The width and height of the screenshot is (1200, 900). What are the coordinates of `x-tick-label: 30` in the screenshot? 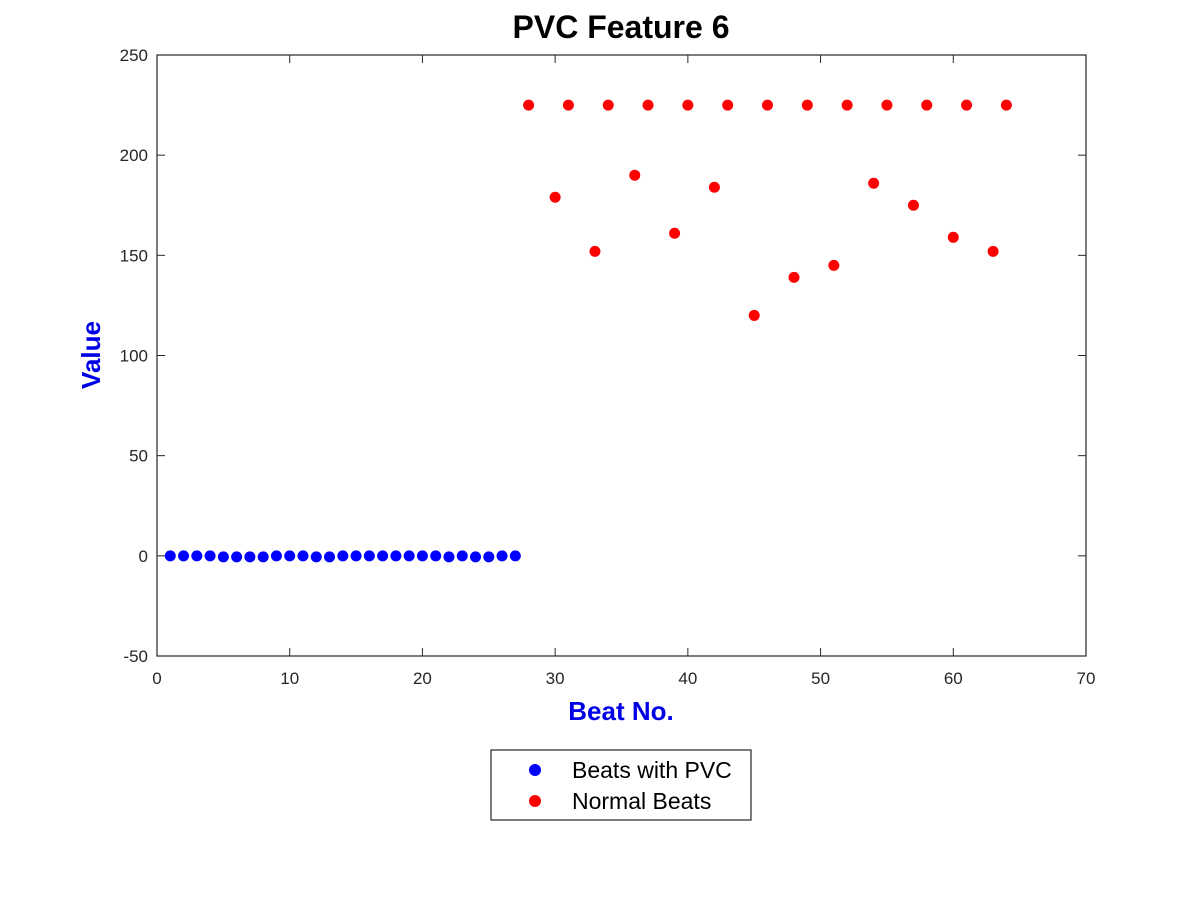 It's located at (555, 678).